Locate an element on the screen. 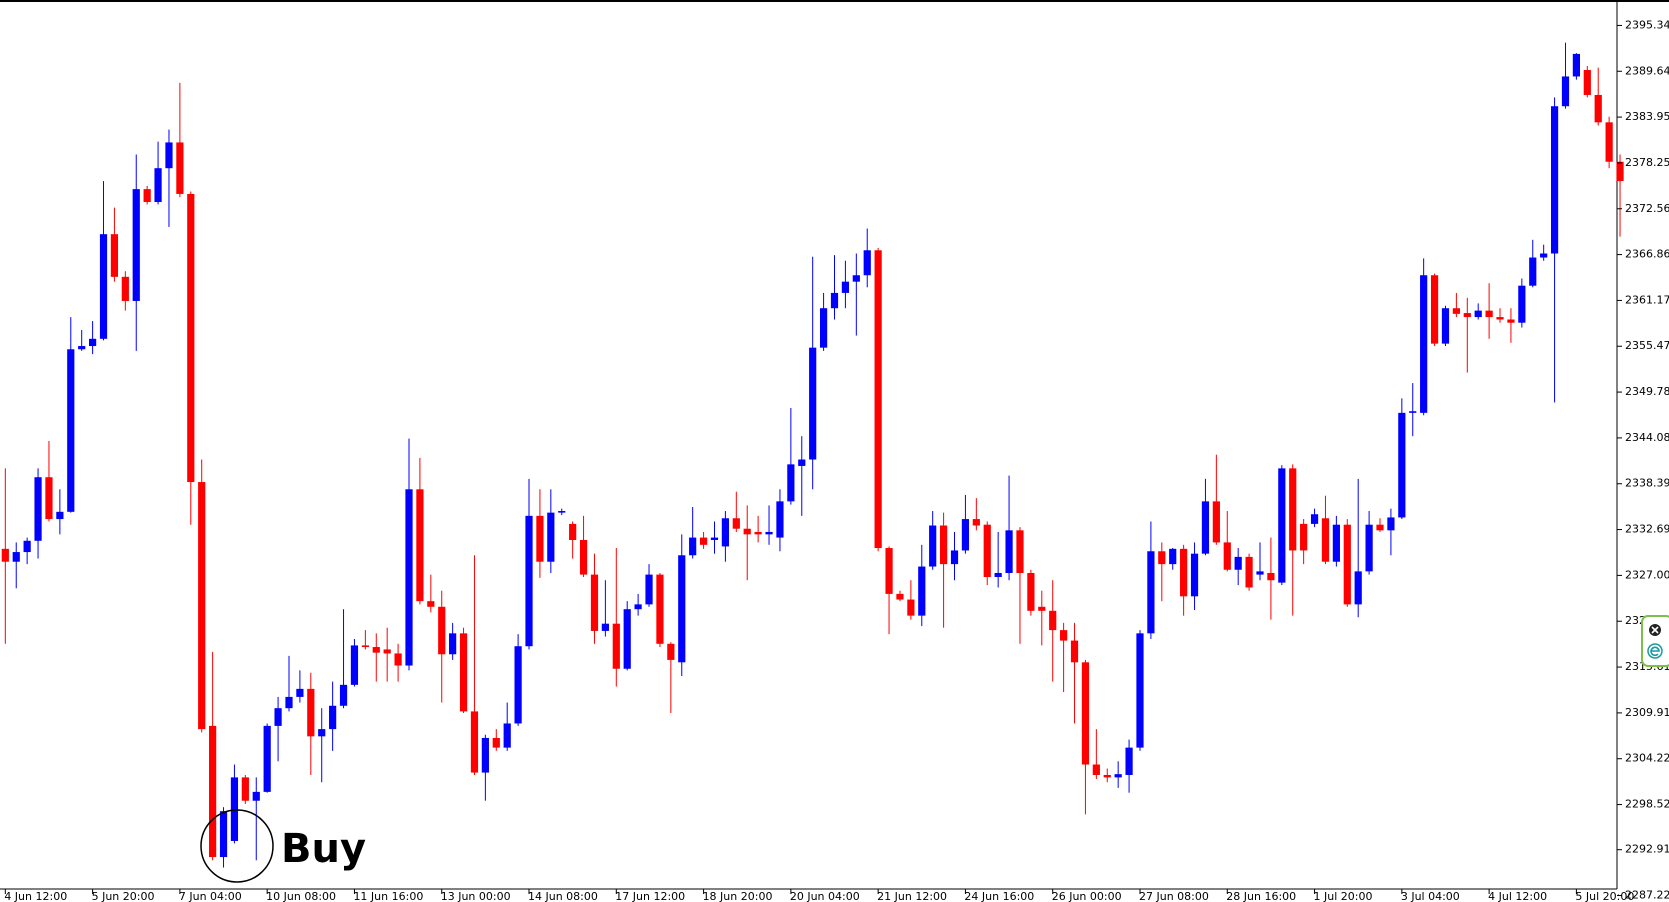 This screenshot has width=1669, height=902. y-tick-label: 2378.255 is located at coordinates (1647, 162).